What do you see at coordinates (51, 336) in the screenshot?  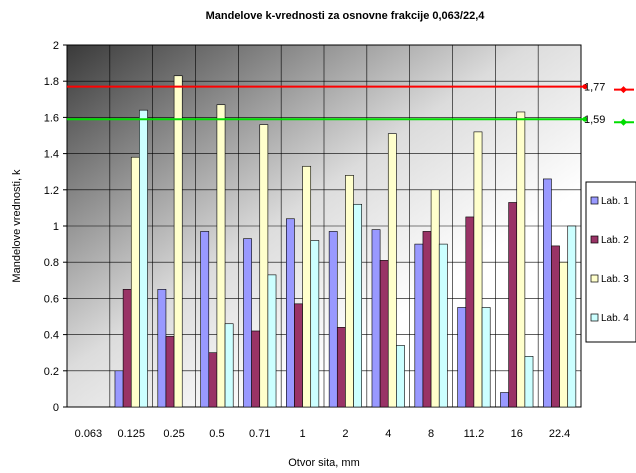 I see `y-tick-label: 0.4` at bounding box center [51, 336].